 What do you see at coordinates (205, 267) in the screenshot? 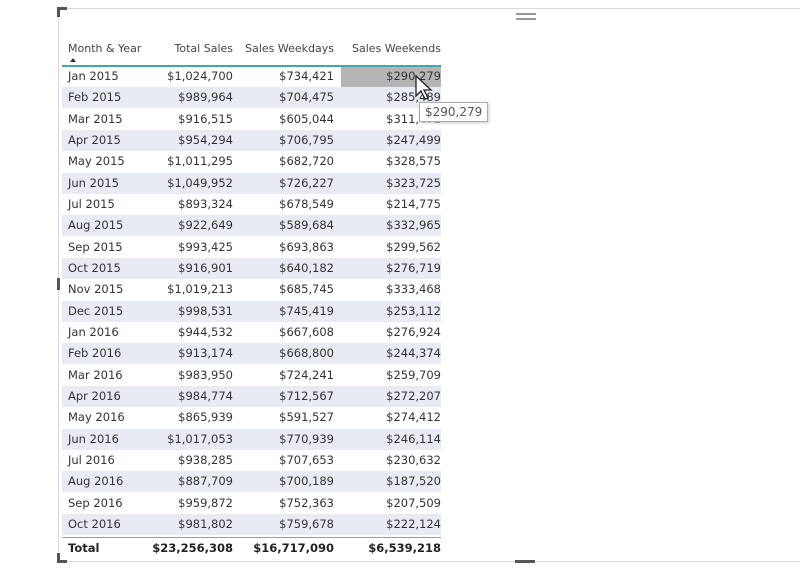
I see `cell: $916,901` at bounding box center [205, 267].